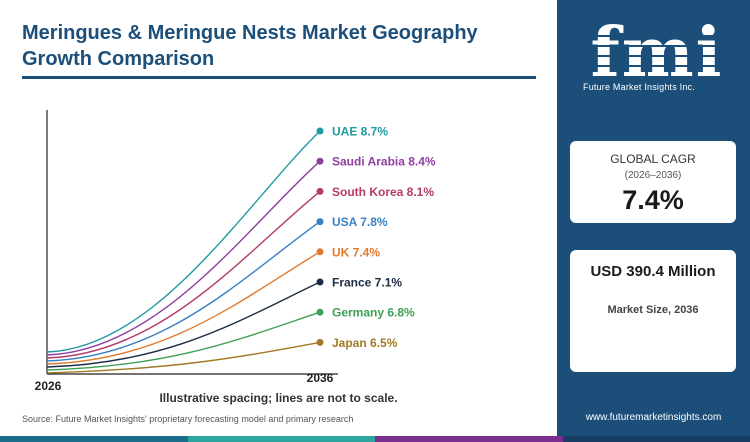  Describe the element at coordinates (365, 343) in the screenshot. I see `series-label-japan: Japan 6.5%` at that location.